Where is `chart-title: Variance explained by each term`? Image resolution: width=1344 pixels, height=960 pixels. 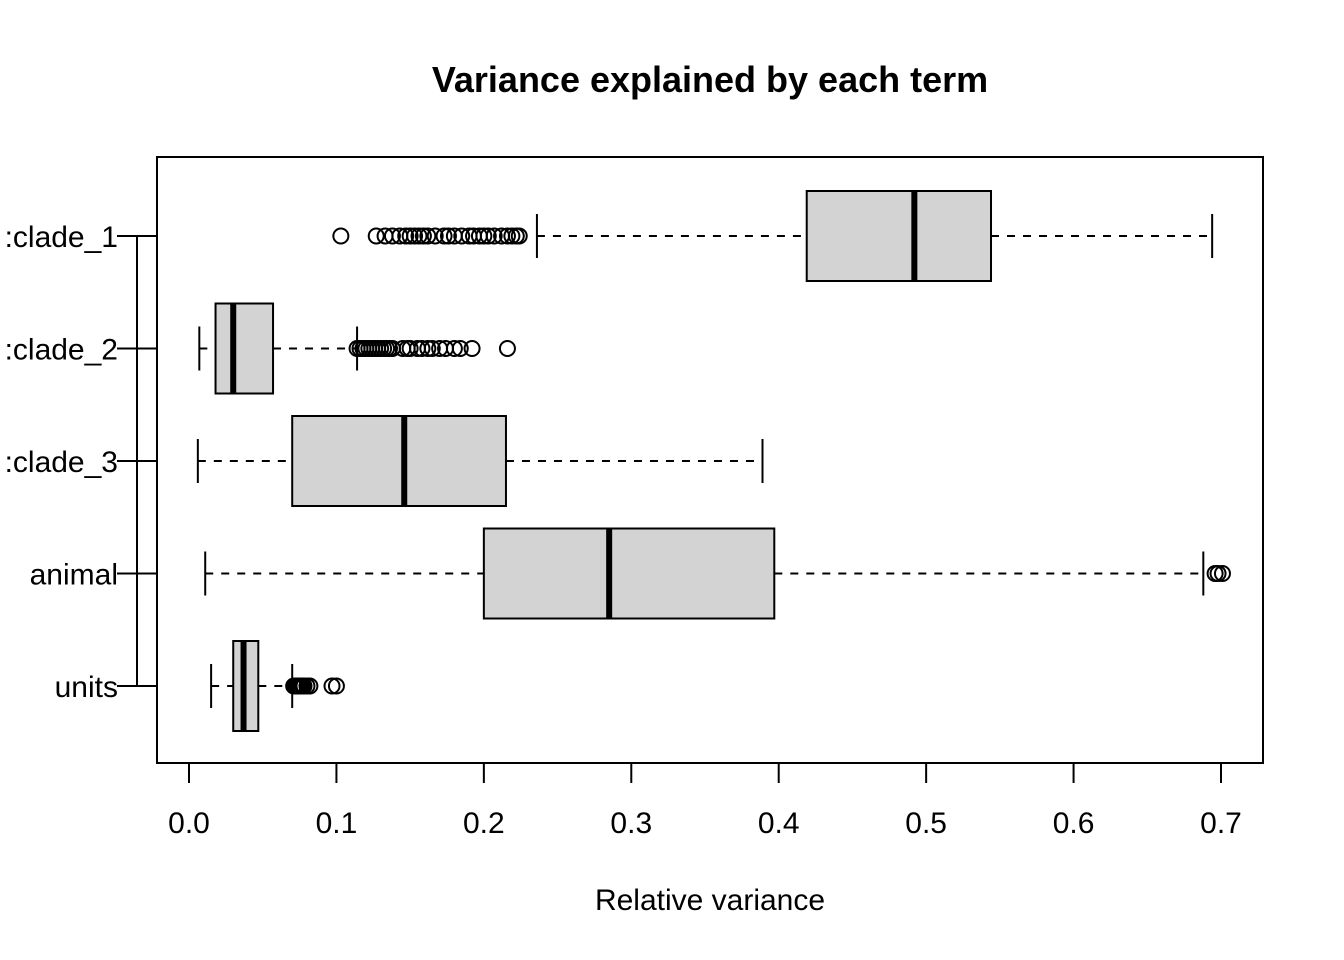 chart-title: Variance explained by each term is located at coordinates (710, 79).